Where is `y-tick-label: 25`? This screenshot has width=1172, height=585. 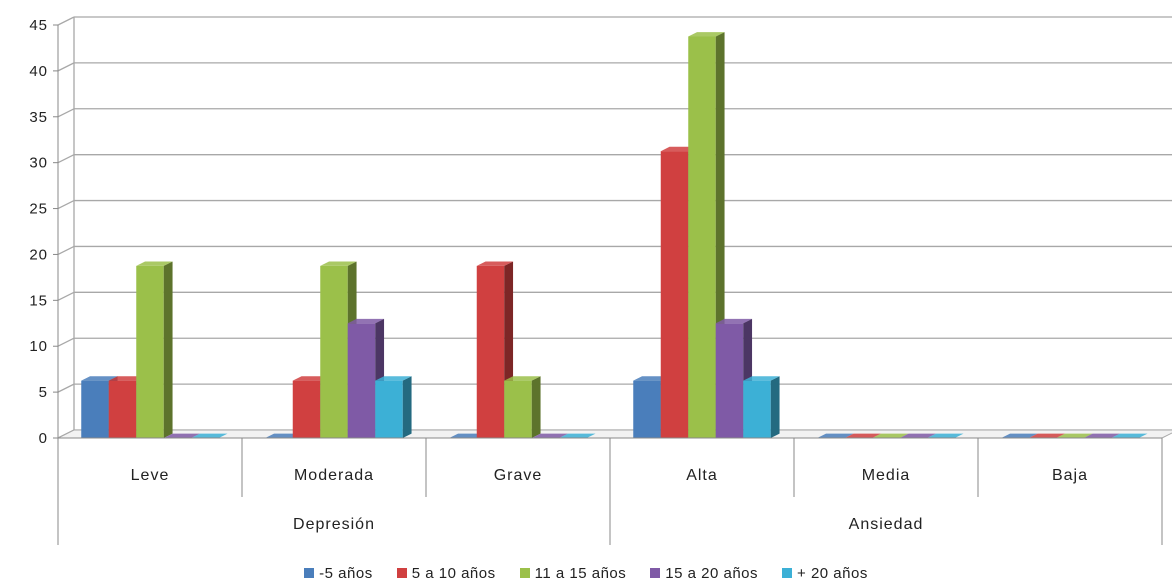
y-tick-label: 25 is located at coordinates (38, 209).